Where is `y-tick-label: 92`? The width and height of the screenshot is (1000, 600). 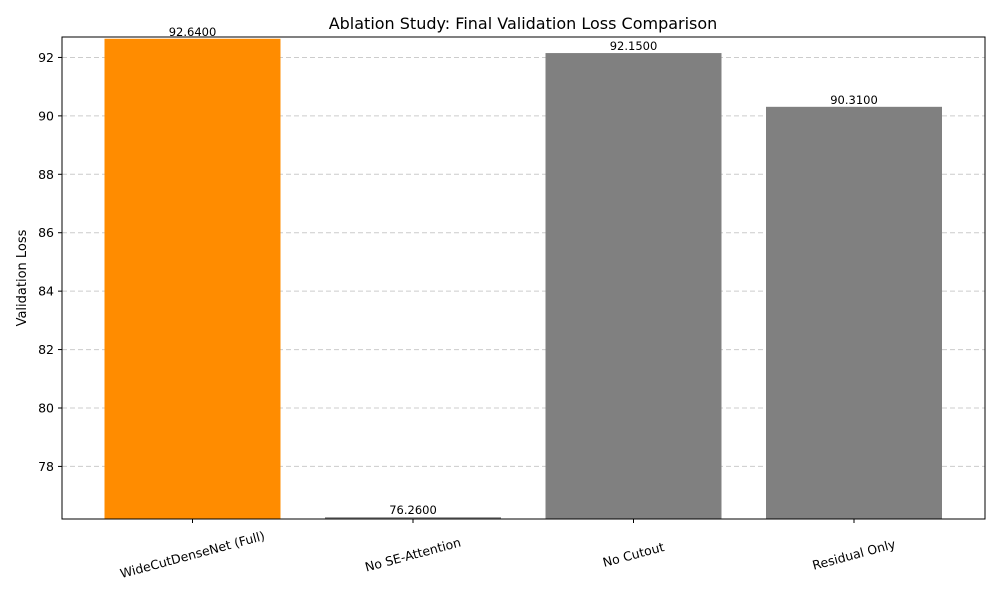 y-tick-label: 92 is located at coordinates (46, 57).